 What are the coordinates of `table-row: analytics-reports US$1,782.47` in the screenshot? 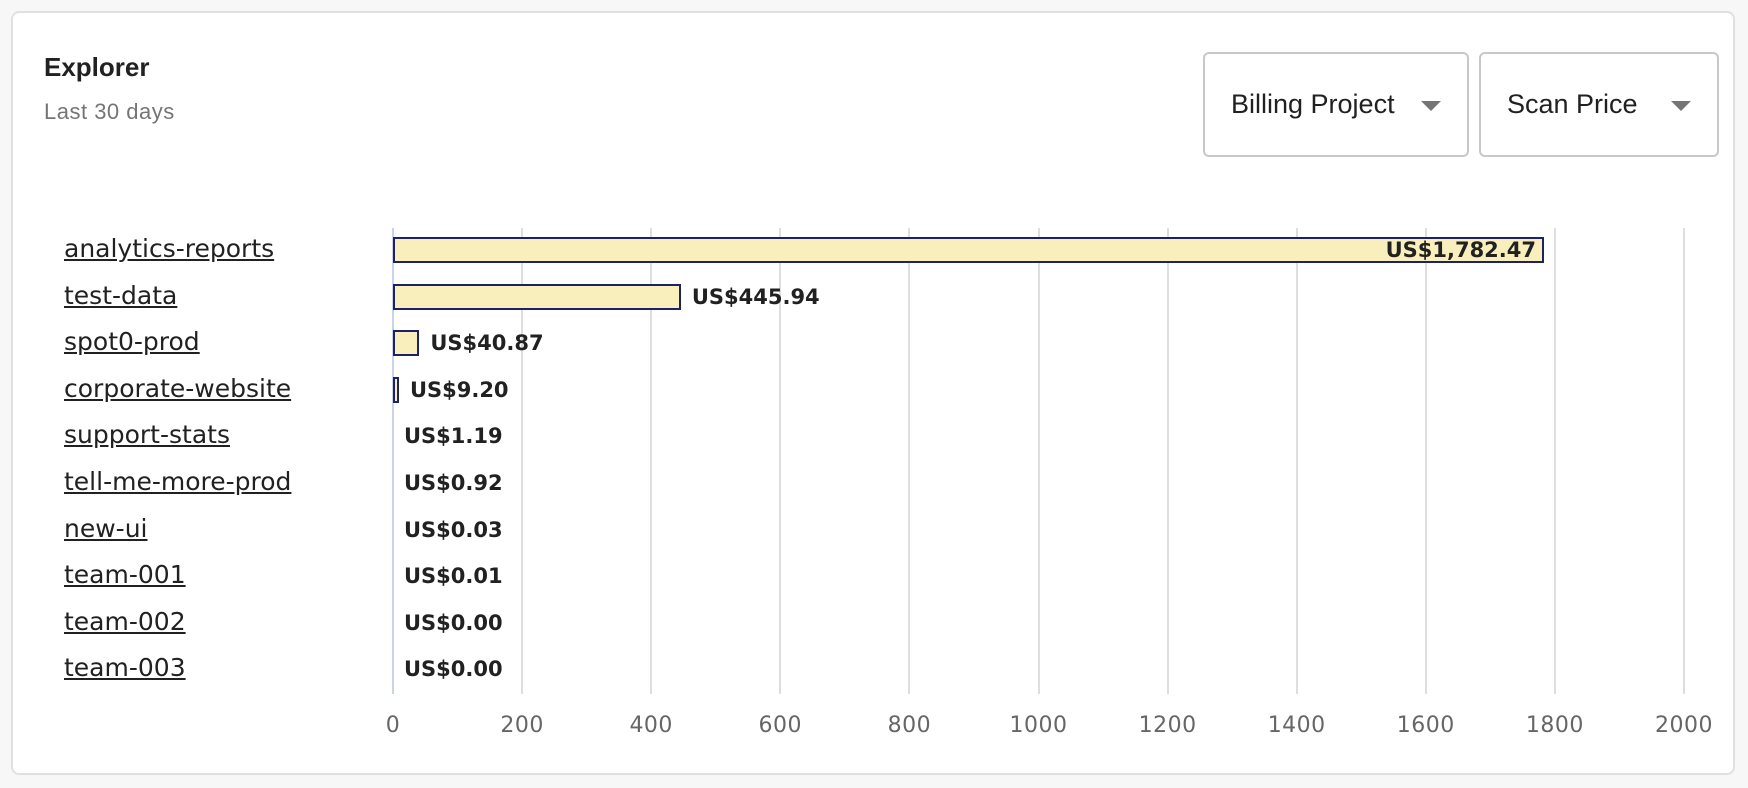 It's located at (874, 251).